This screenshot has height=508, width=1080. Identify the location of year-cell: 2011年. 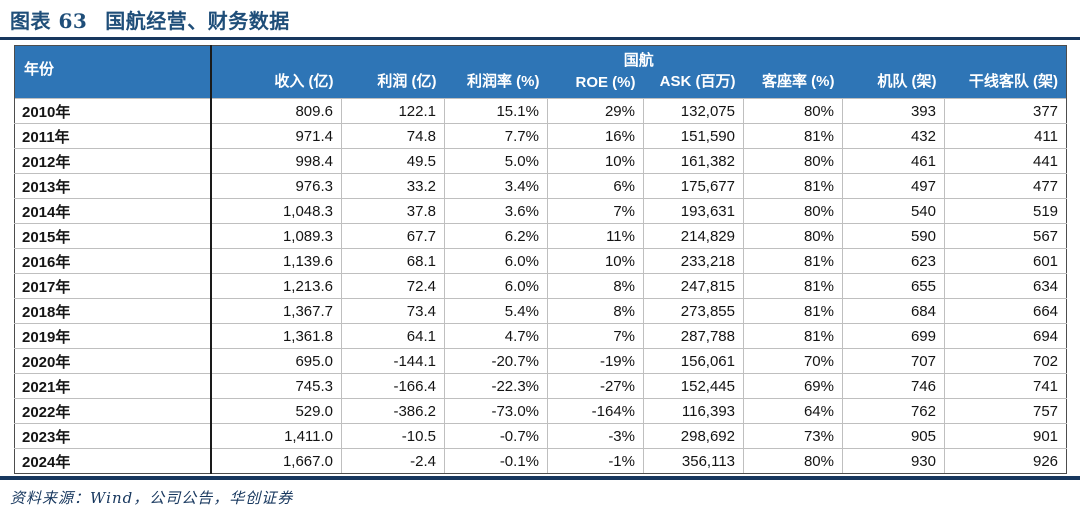
(113, 136).